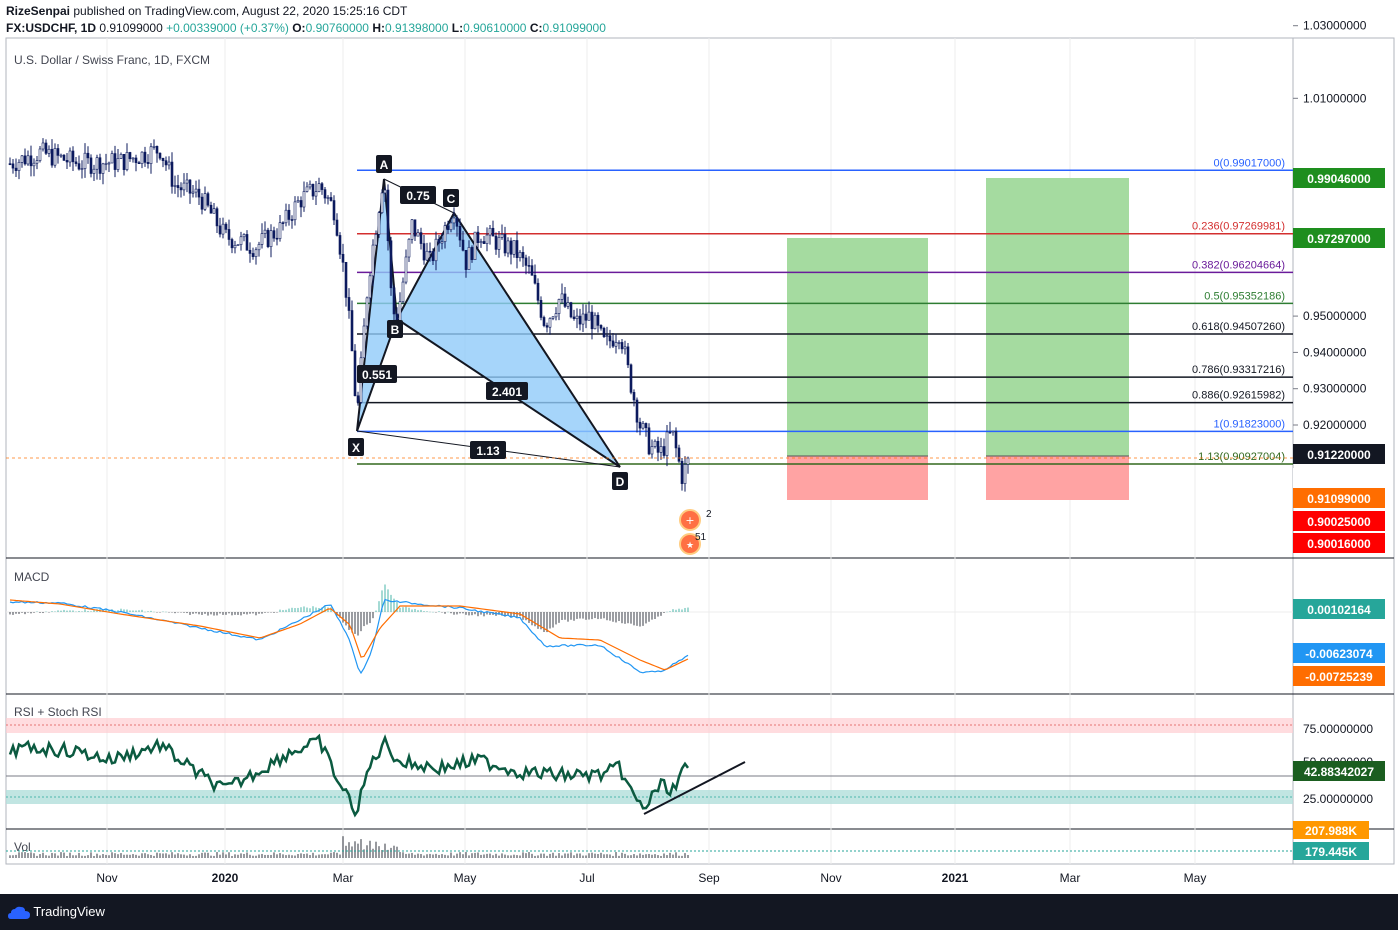 The image size is (1398, 930). What do you see at coordinates (695, 520) in the screenshot?
I see `event-badge-chf: + 2` at bounding box center [695, 520].